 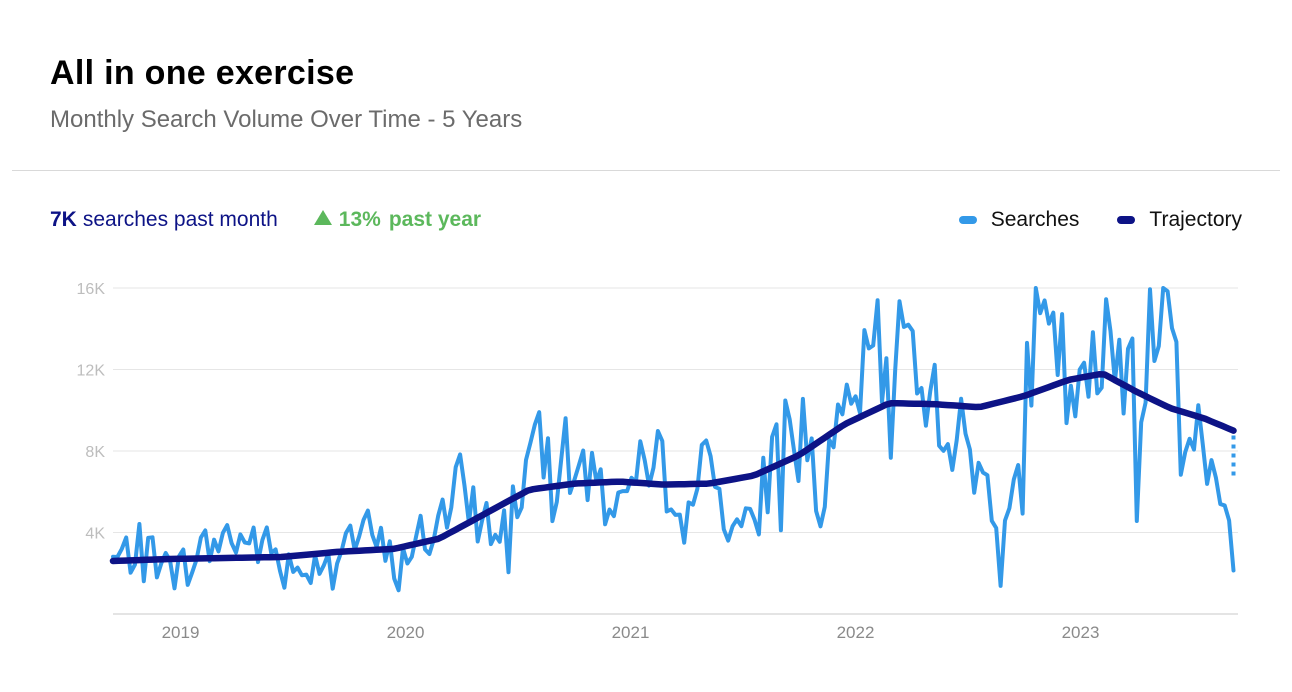 What do you see at coordinates (1195, 219) in the screenshot?
I see `legend-label-trajectory: Trajectory` at bounding box center [1195, 219].